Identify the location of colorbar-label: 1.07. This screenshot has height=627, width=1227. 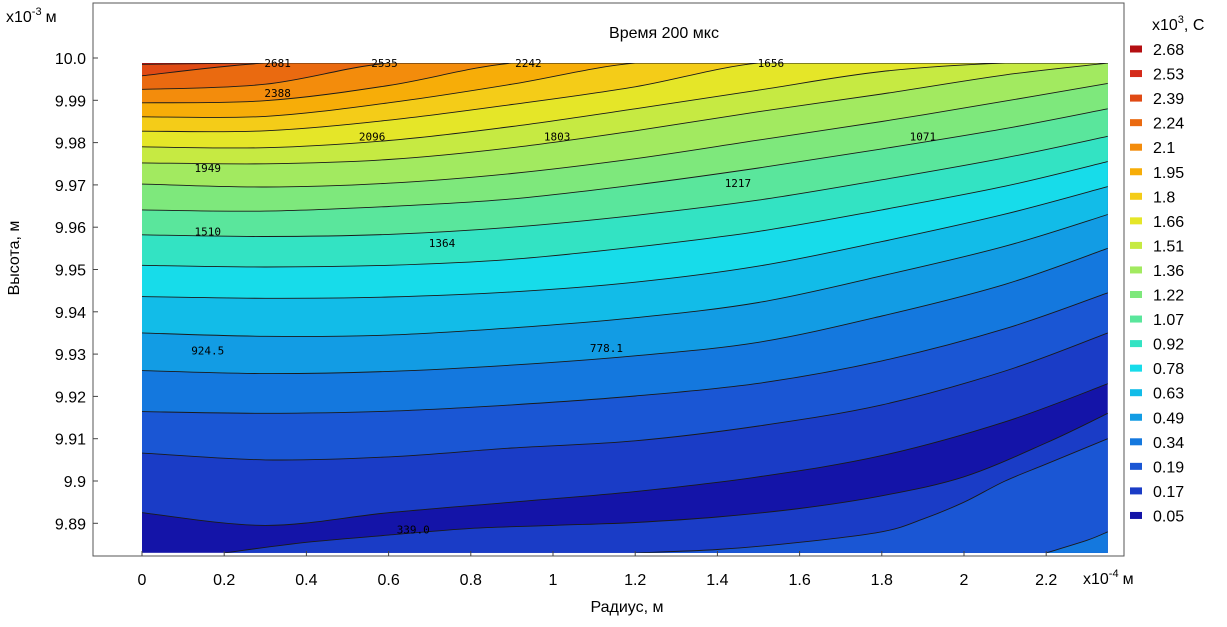
(1168, 320).